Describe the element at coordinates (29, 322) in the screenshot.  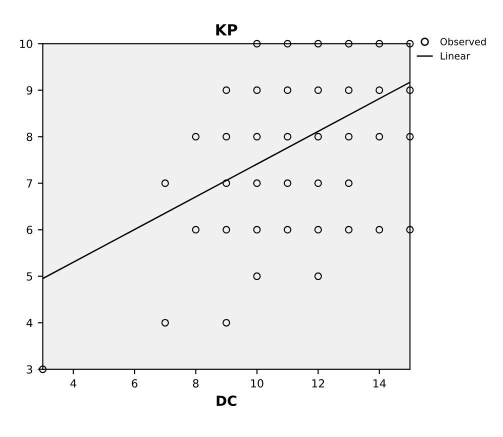
I see `y-tick-label: 4` at that location.